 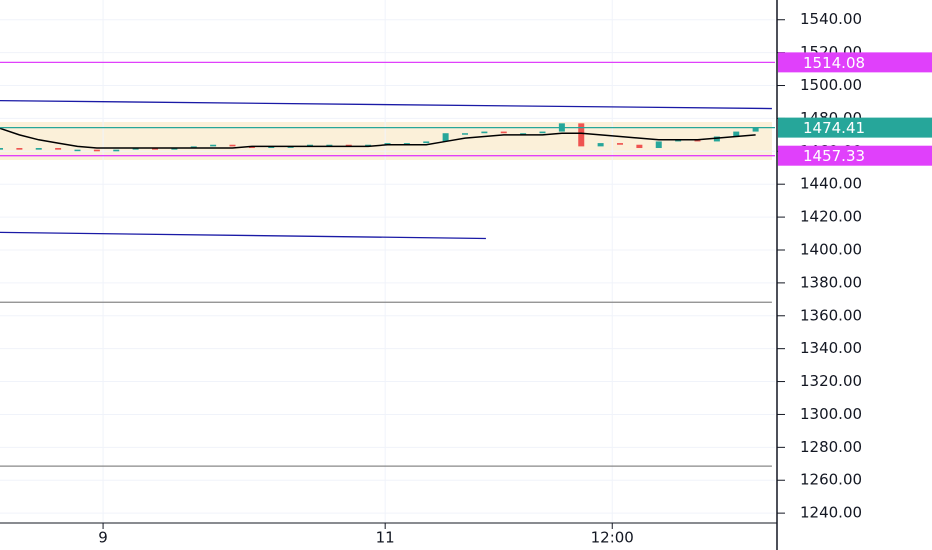 I want to click on y-tick-label: 1340.00, so click(x=831, y=348).